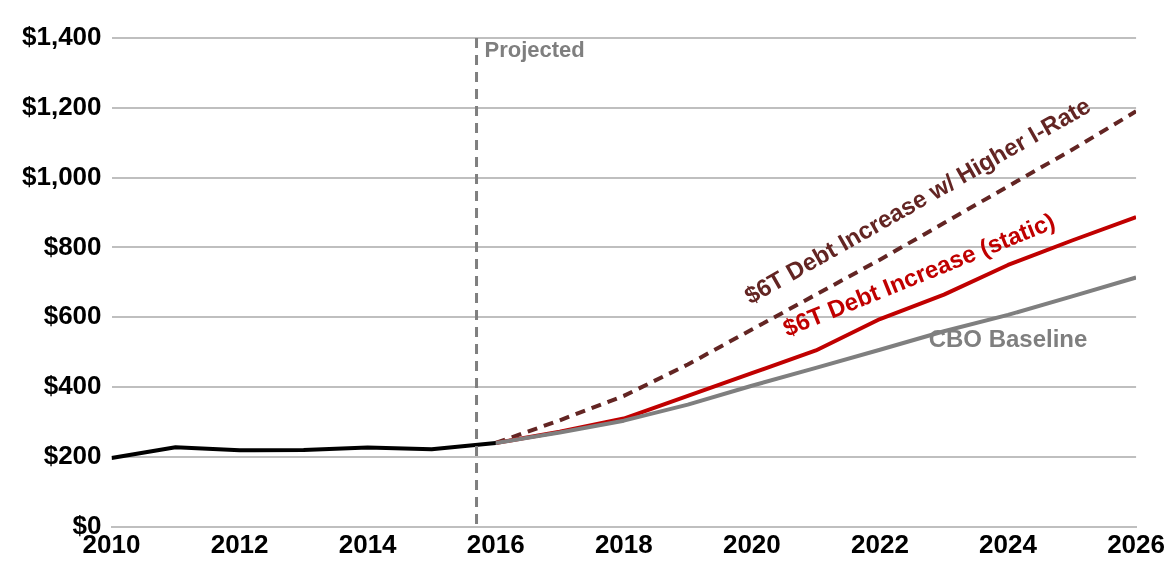 Image resolution: width=1175 pixels, height=575 pixels. What do you see at coordinates (61, 36) in the screenshot?
I see `y-tick-label: $1,400` at bounding box center [61, 36].